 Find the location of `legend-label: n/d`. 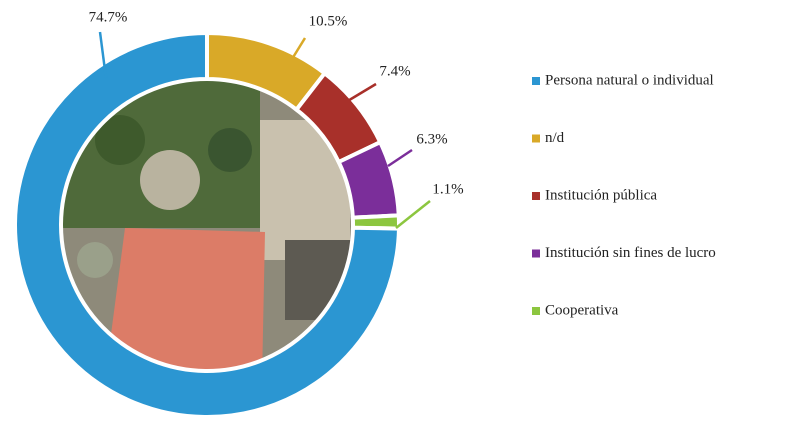

legend-label: n/d is located at coordinates (555, 138).